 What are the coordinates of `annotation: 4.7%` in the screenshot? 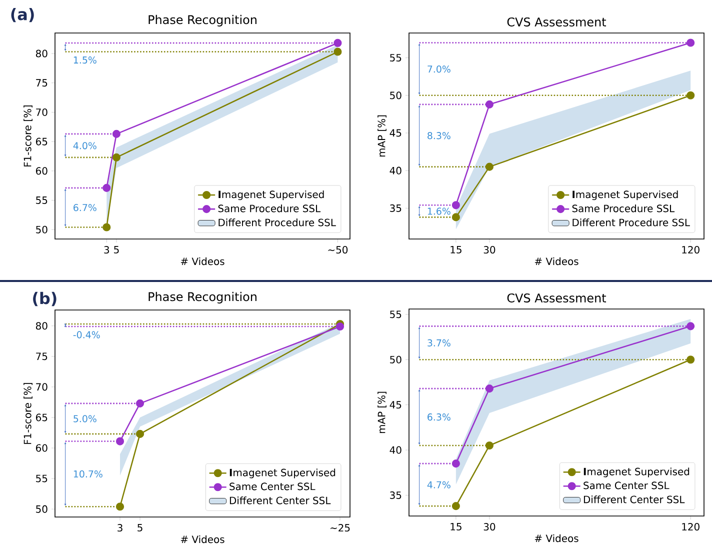 It's located at (438, 484).